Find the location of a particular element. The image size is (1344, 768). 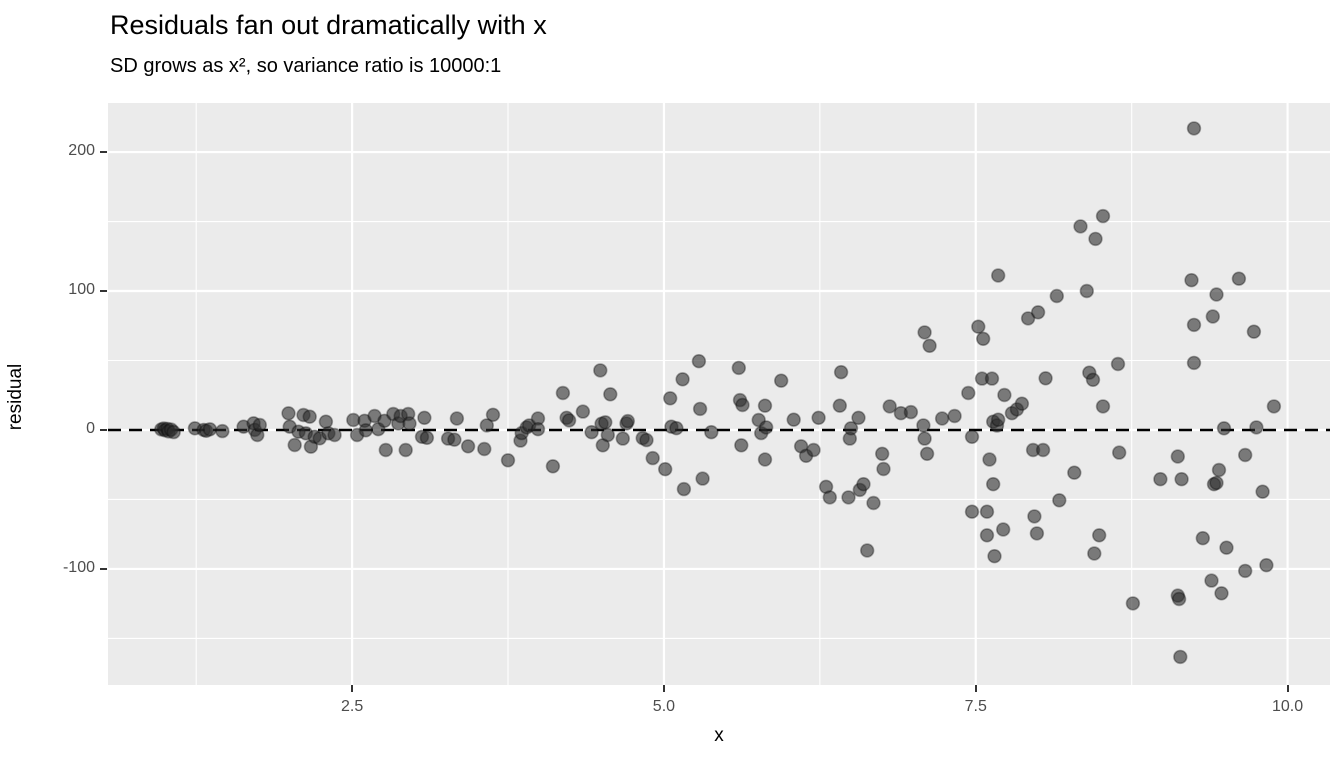

y-tick-label: -100 is located at coordinates (78, 567).